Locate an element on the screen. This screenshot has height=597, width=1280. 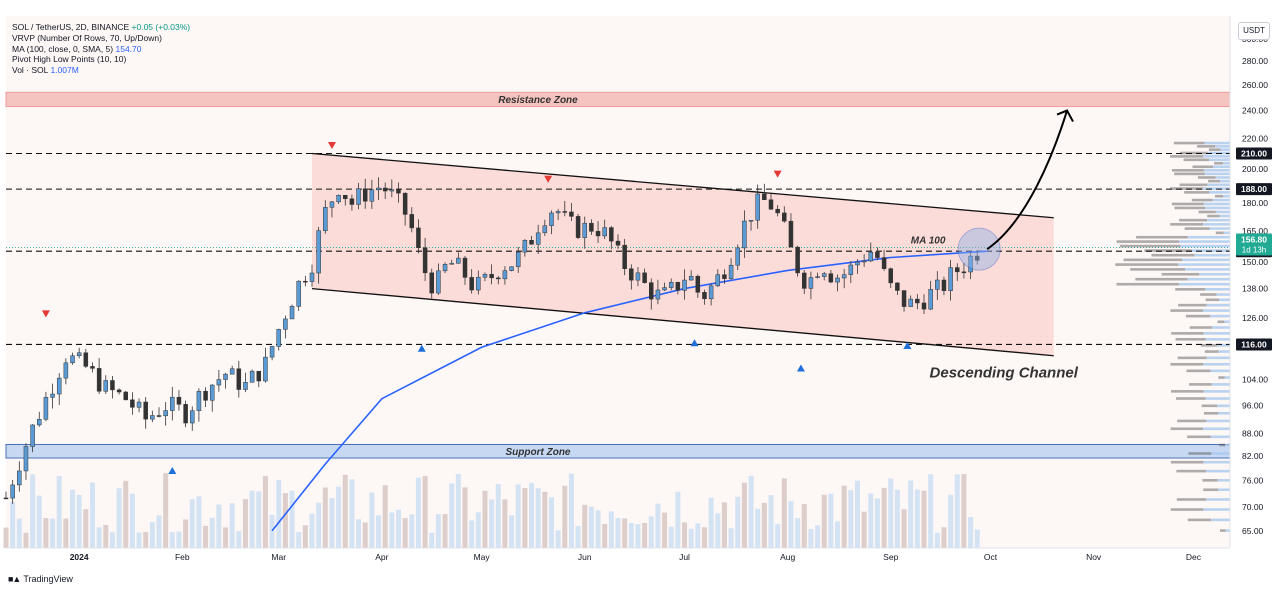
zone-0-band is located at coordinates (618, 99).